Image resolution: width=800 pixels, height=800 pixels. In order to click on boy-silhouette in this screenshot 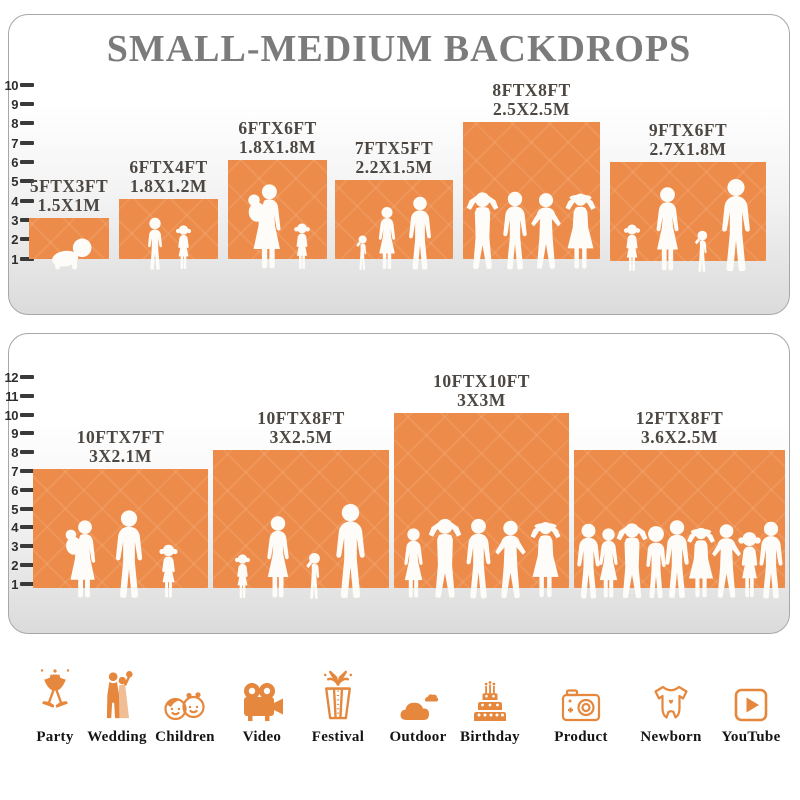, I will do `click(155, 244)`.